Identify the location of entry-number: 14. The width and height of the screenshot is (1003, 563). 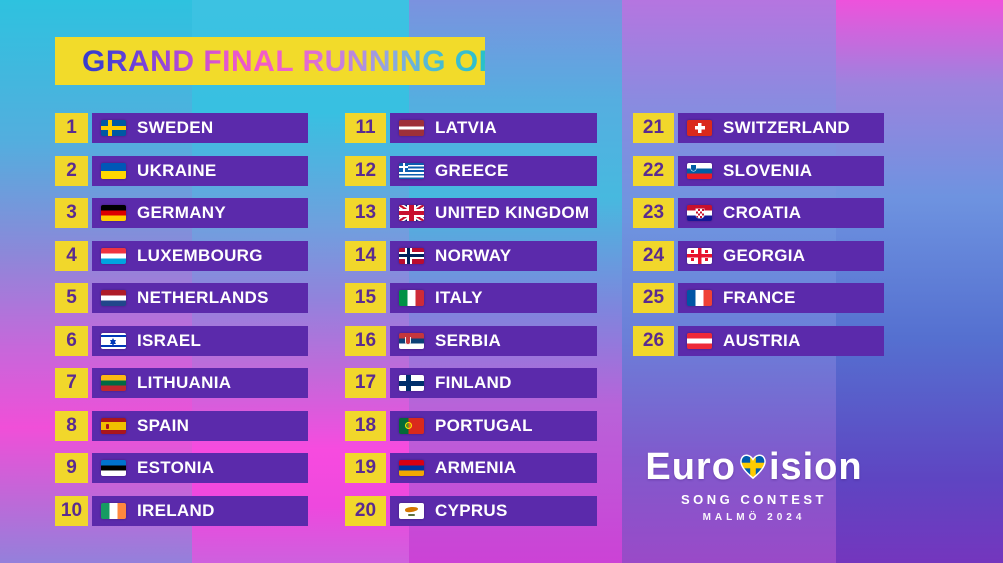
(365, 255).